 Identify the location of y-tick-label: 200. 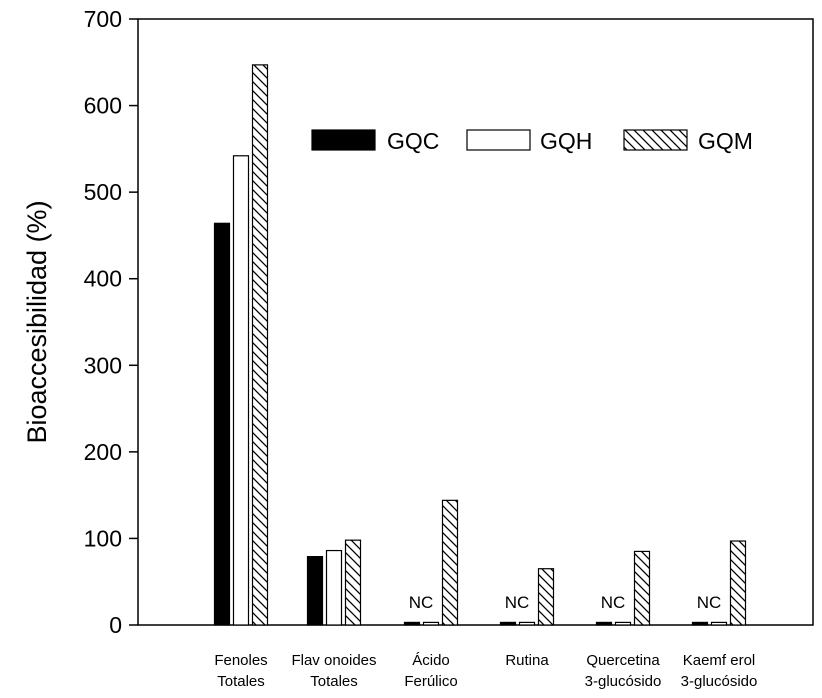
(103, 452).